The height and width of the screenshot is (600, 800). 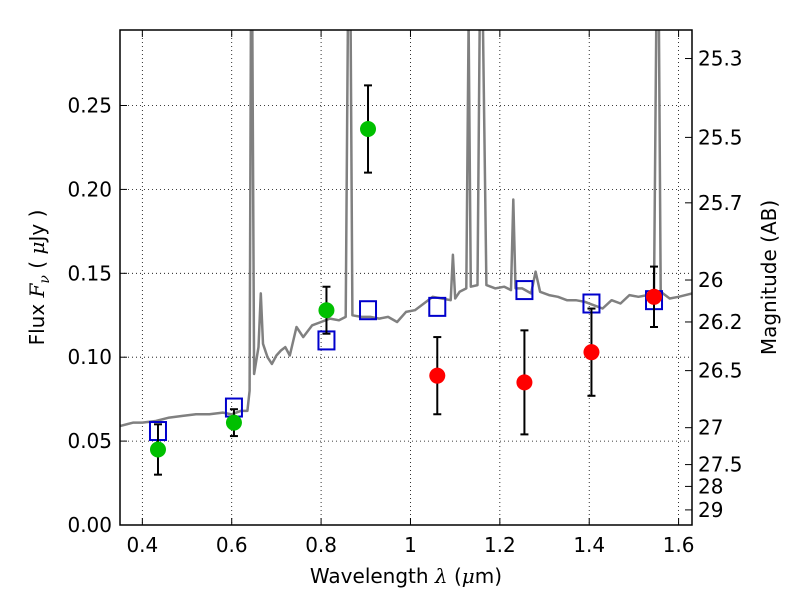 I want to click on y2-tick-label: 27, so click(x=710, y=428).